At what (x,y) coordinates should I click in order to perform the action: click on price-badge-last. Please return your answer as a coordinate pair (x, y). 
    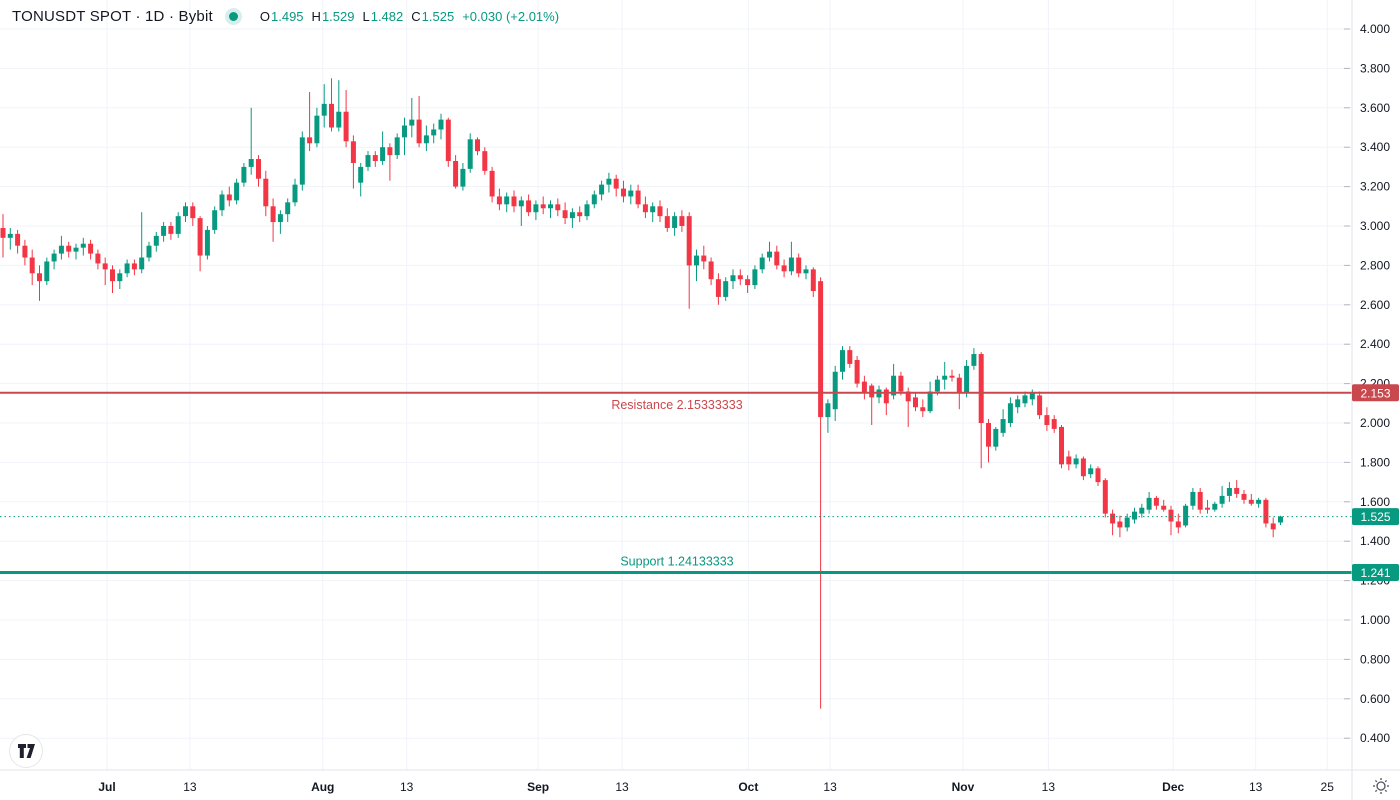
    Looking at the image, I should click on (1375, 517).